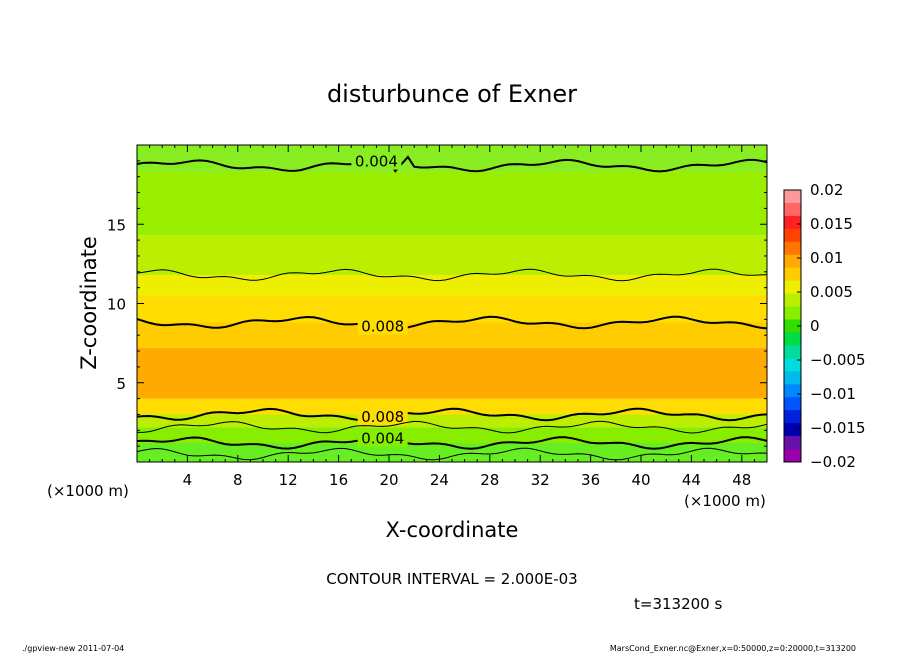 The width and height of the screenshot is (904, 654). Describe the element at coordinates (238, 480) in the screenshot. I see `x-tick-label: 8` at that location.